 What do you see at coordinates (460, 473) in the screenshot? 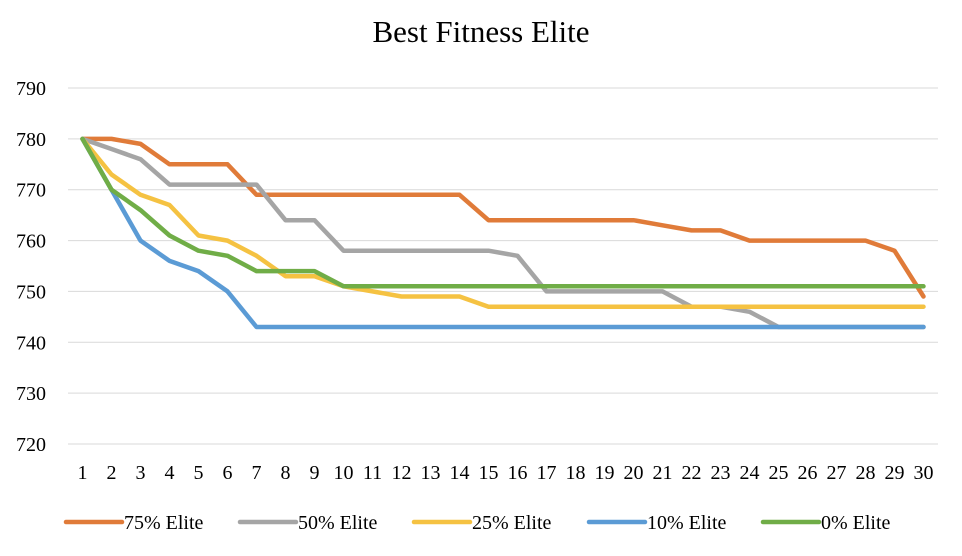
I see `x-tick-label: 14` at bounding box center [460, 473].